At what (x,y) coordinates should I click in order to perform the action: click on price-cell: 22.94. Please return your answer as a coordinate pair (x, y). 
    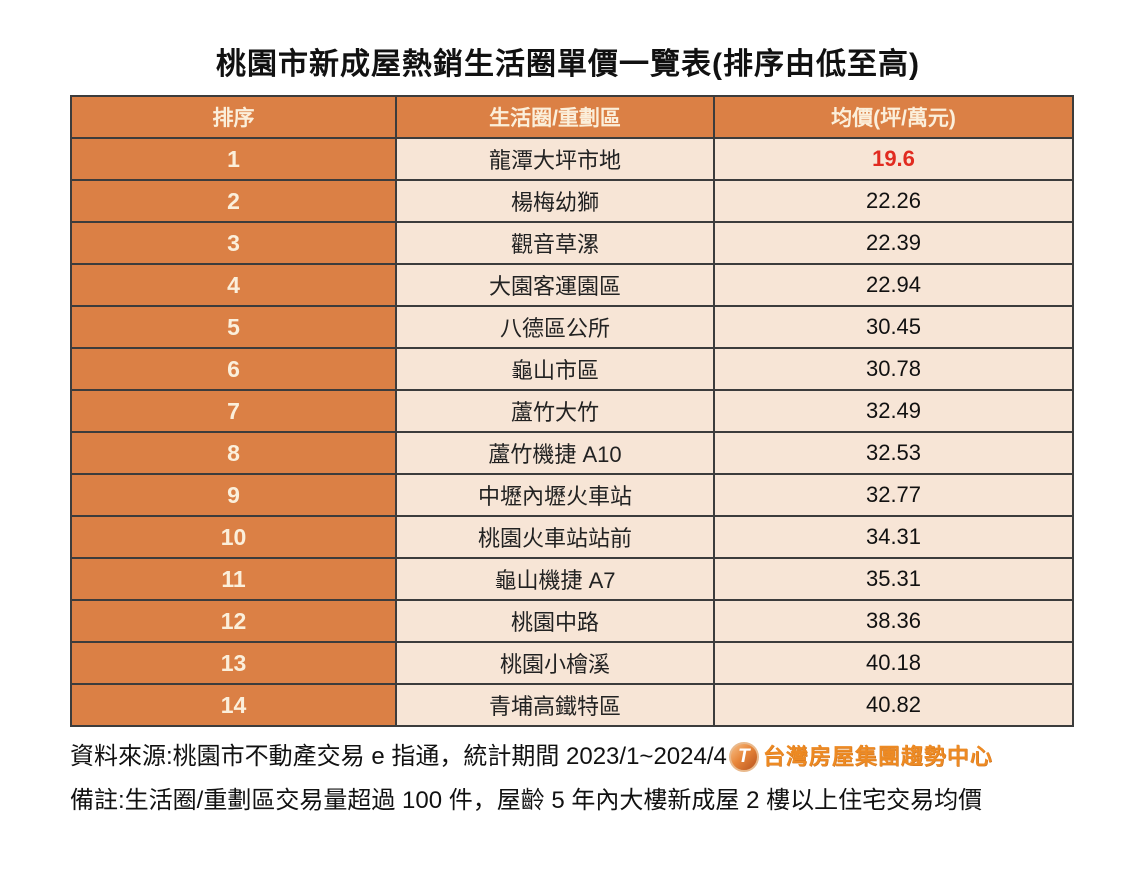
    Looking at the image, I should click on (893, 285).